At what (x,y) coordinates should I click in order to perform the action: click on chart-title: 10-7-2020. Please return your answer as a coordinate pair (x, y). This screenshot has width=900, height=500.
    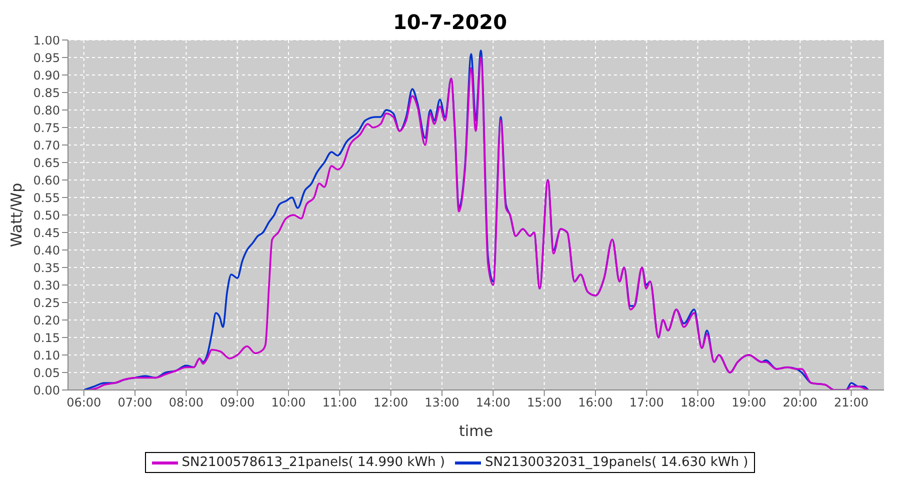
    Looking at the image, I should click on (449, 22).